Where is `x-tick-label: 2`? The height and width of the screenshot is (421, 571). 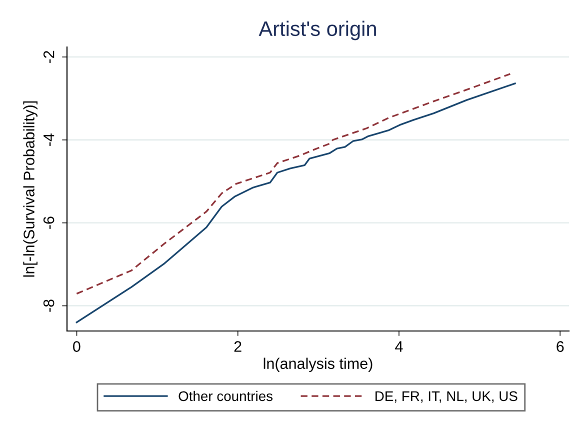 x-tick-label: 2 is located at coordinates (238, 346).